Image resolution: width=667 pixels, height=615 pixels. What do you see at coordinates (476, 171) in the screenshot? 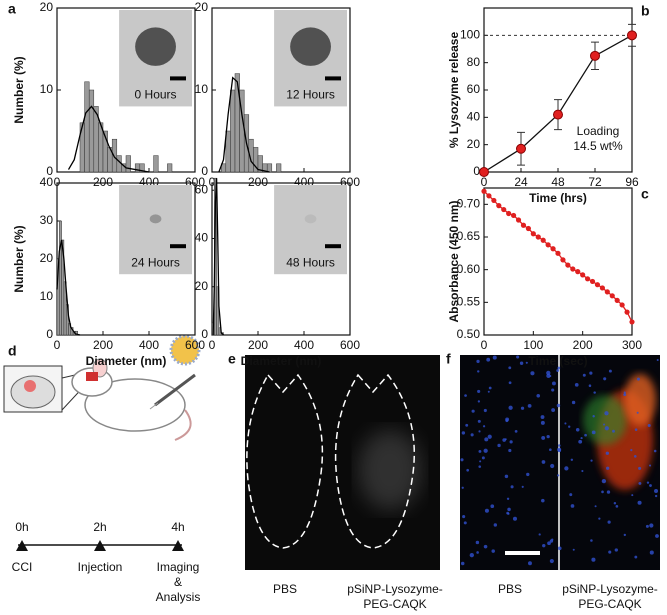
I see `y-tick-label: 0` at bounding box center [476, 171].